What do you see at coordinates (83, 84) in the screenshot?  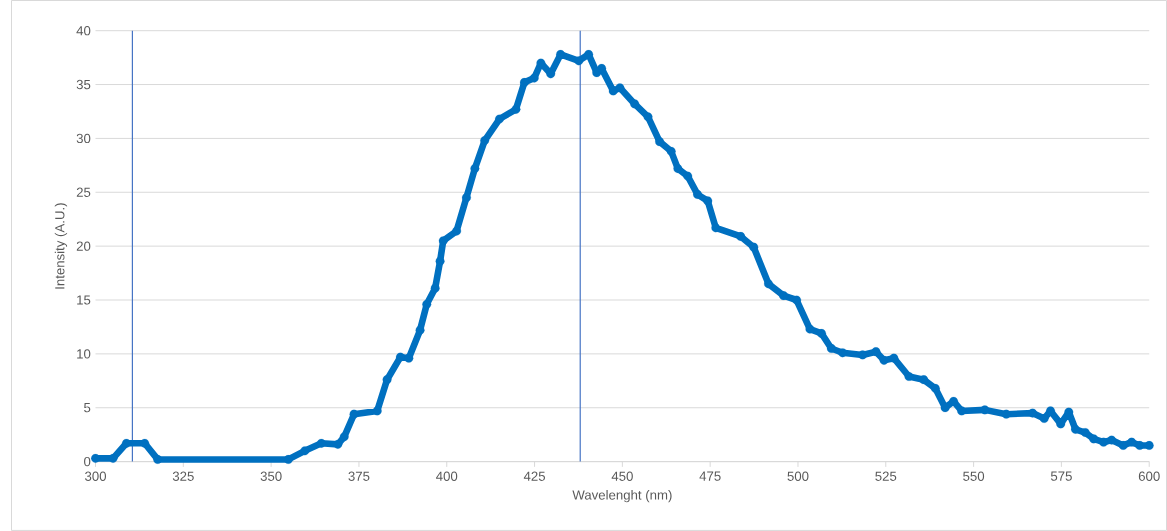 I see `y-tick-label: 35` at bounding box center [83, 84].